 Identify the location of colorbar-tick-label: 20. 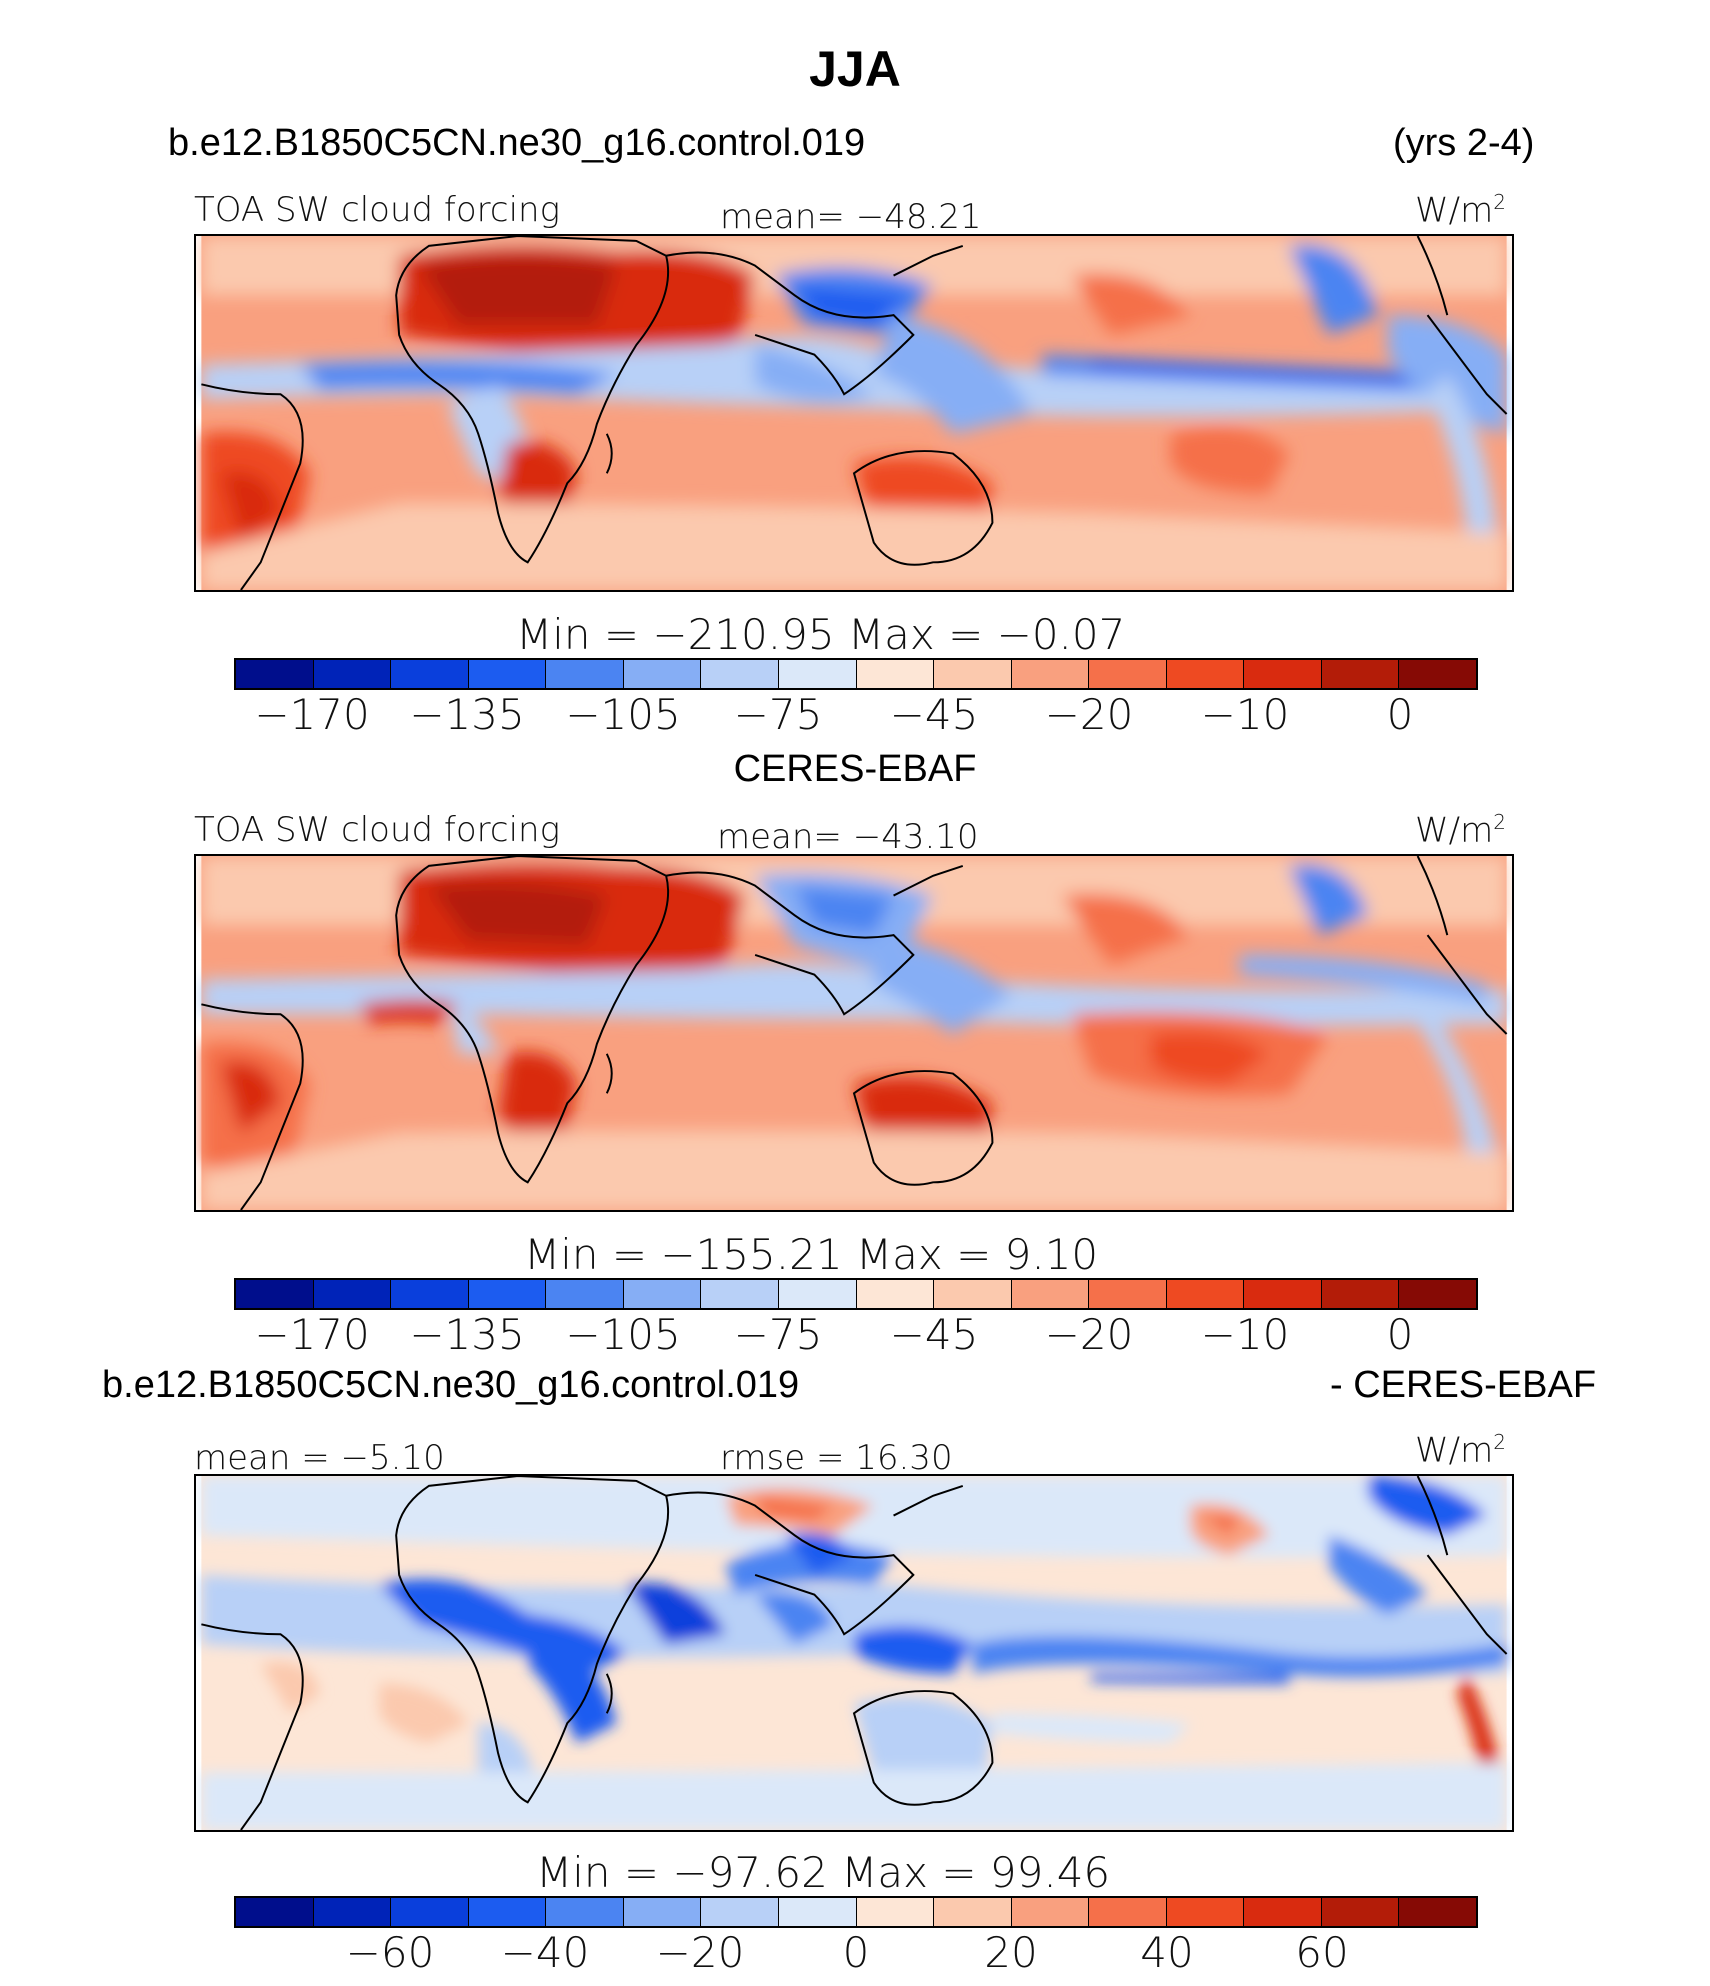
(1011, 1952).